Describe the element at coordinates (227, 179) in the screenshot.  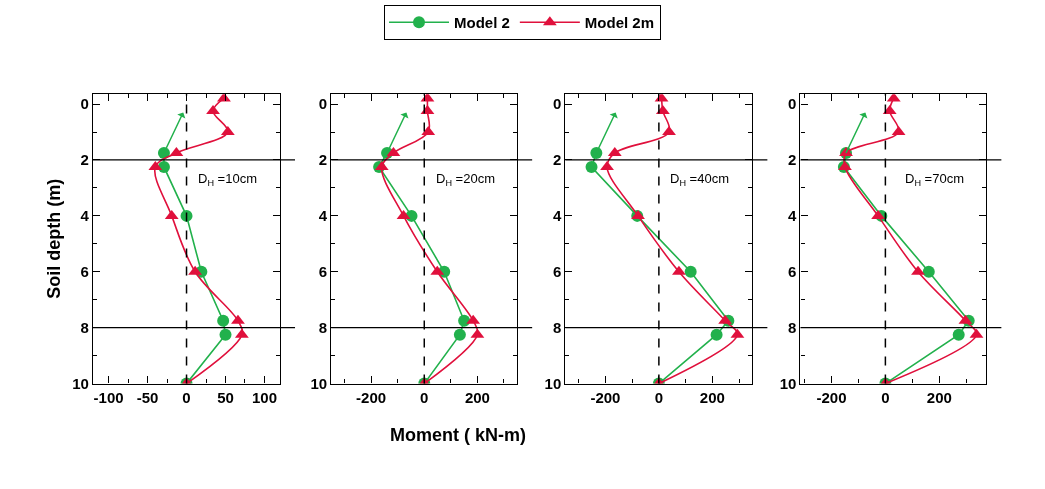
I see `annotation: D$_{H}$ =10cm` at that location.